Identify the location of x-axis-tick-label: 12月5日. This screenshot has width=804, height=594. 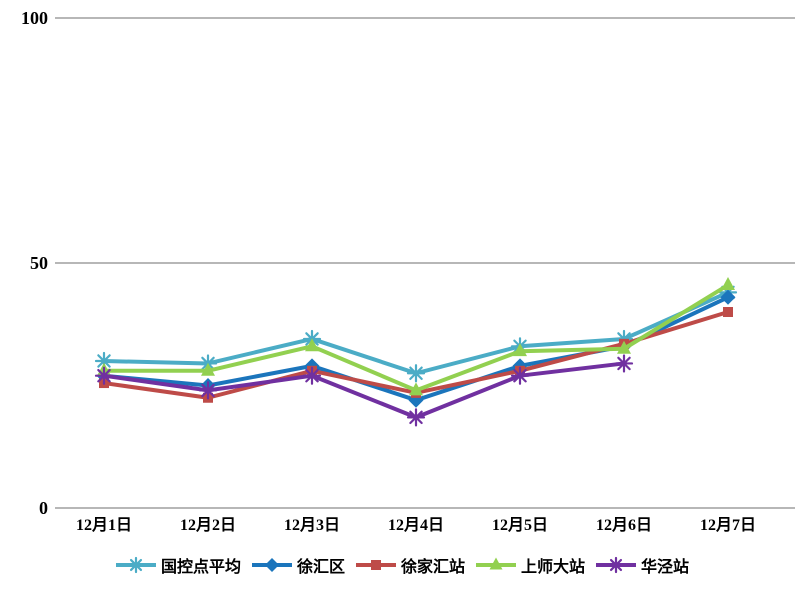
(520, 525).